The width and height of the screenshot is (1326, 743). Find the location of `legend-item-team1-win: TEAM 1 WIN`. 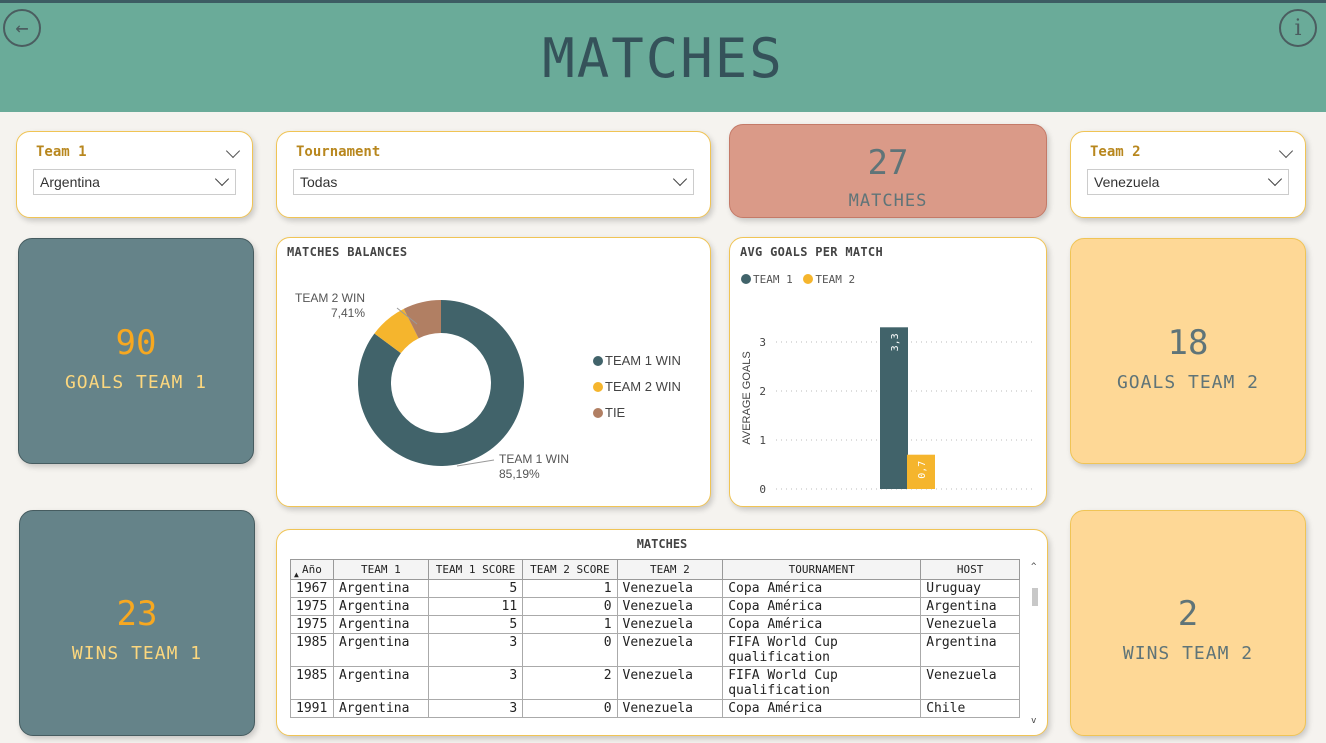

legend-item-team1-win: TEAM 1 WIN is located at coordinates (637, 361).